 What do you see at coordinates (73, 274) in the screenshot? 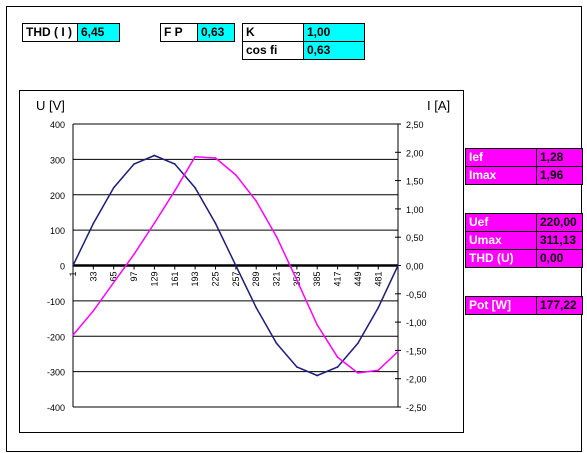
I see `x-tick-label: 1` at bounding box center [73, 274].